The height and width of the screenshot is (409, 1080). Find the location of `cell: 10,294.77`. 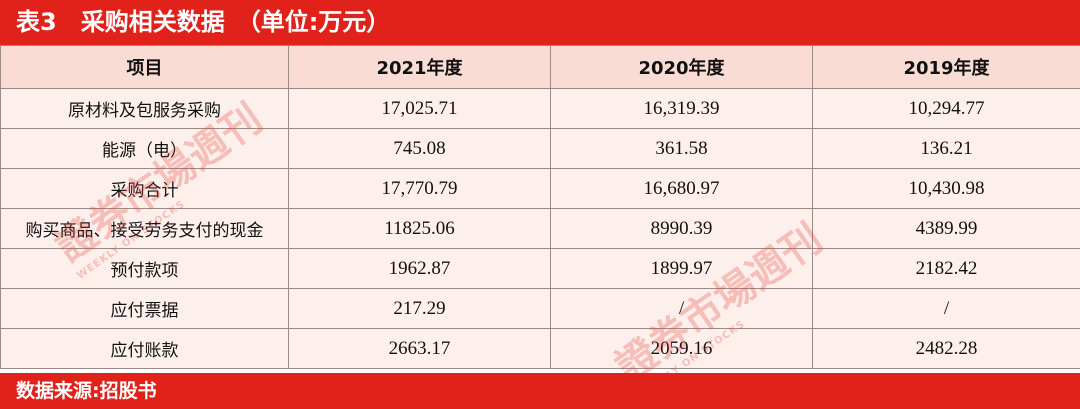

cell: 10,294.77 is located at coordinates (946, 108).